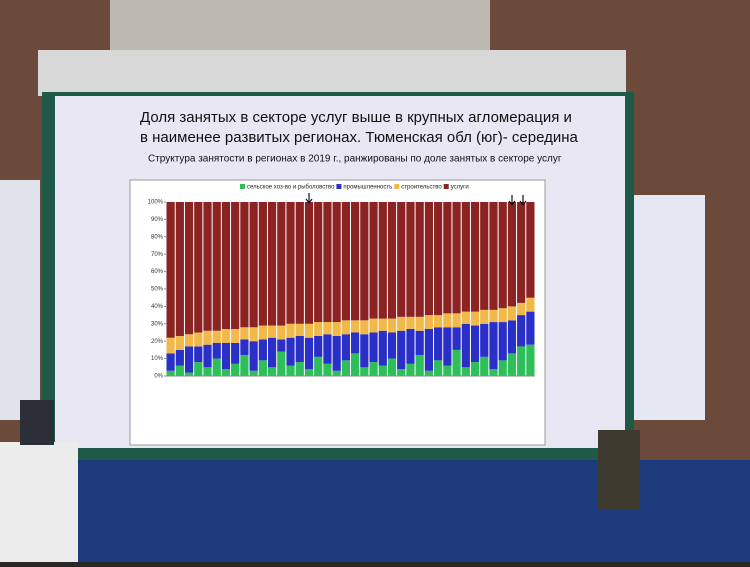 This screenshot has width=750, height=567. What do you see at coordinates (157, 324) in the screenshot?
I see `y-tick-label: 30%` at bounding box center [157, 324].